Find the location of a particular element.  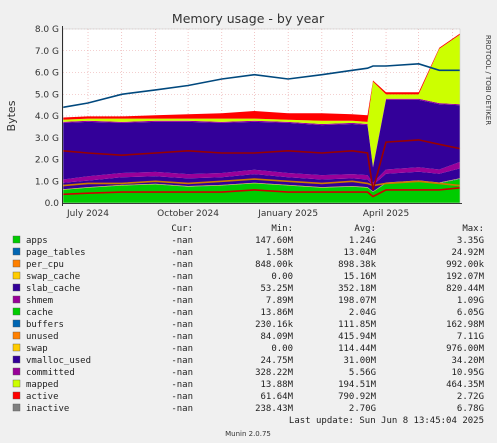

x-tick-label: April 2025 is located at coordinates (386, 214).